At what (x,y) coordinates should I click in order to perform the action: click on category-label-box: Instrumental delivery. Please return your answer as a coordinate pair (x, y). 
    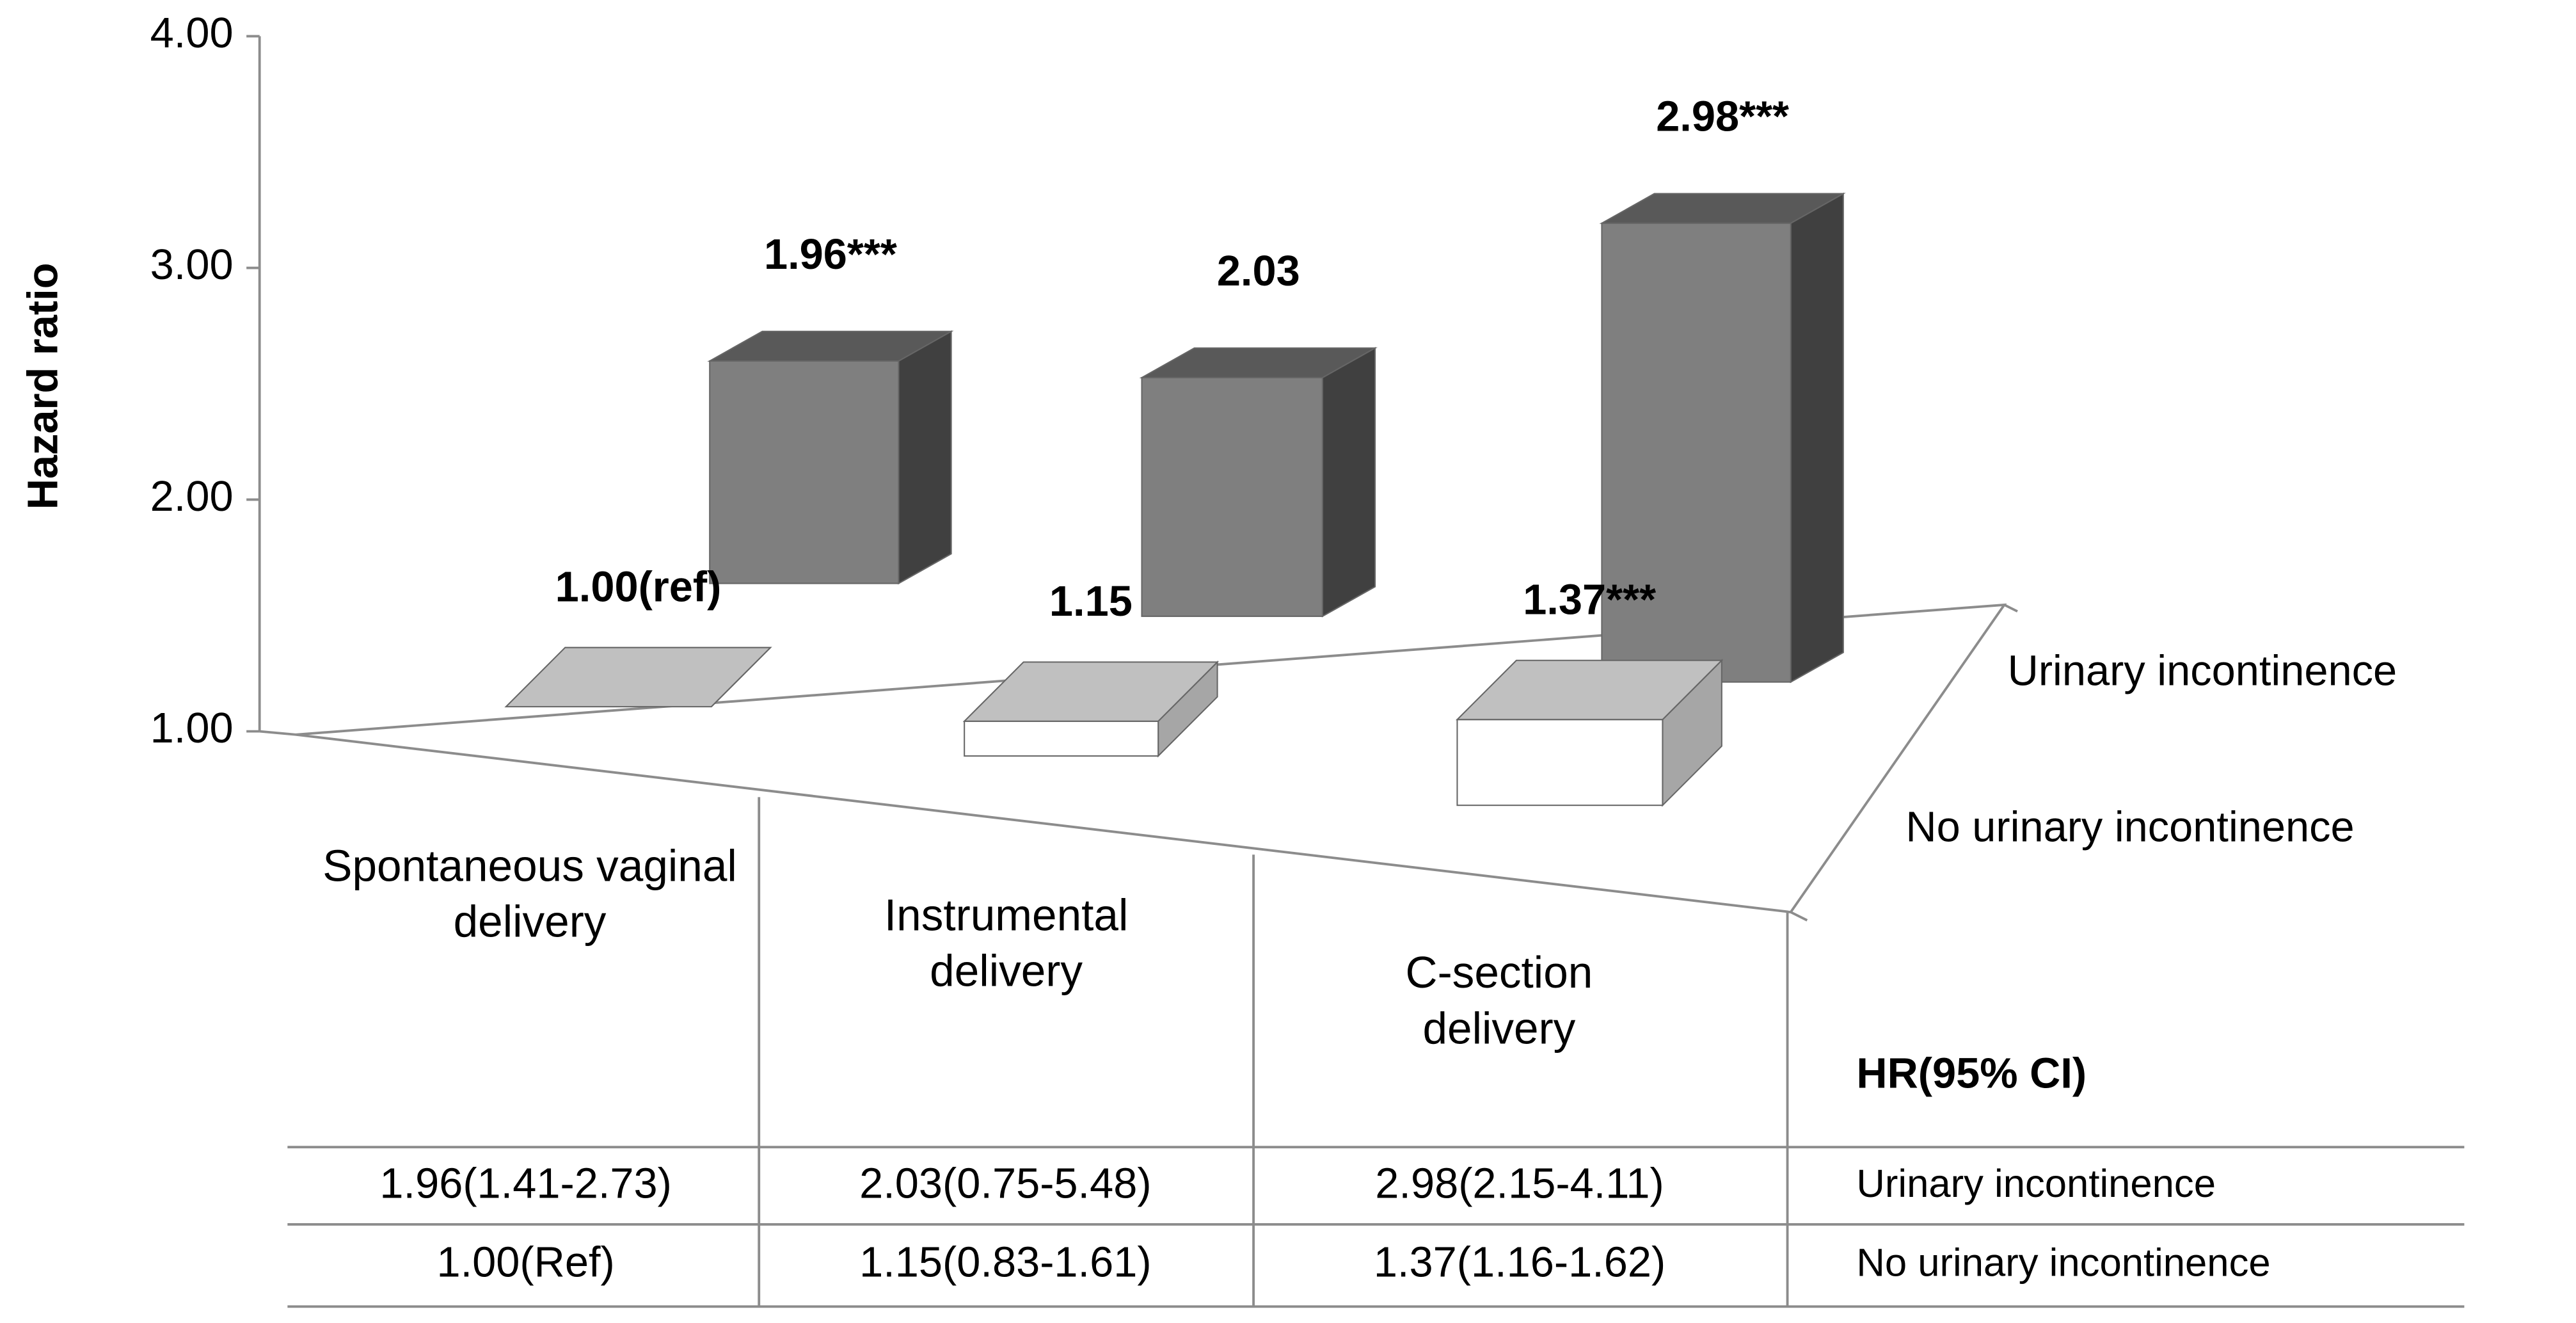
    Looking at the image, I should click on (1007, 944).